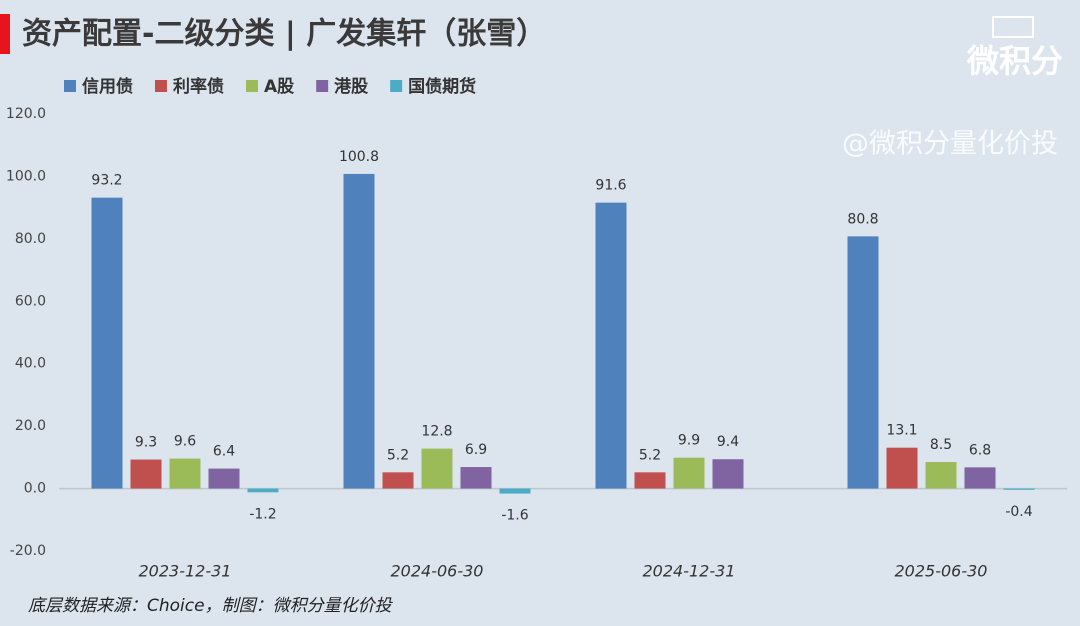  What do you see at coordinates (980, 450) in the screenshot?
I see `value-label: 6.8` at bounding box center [980, 450].